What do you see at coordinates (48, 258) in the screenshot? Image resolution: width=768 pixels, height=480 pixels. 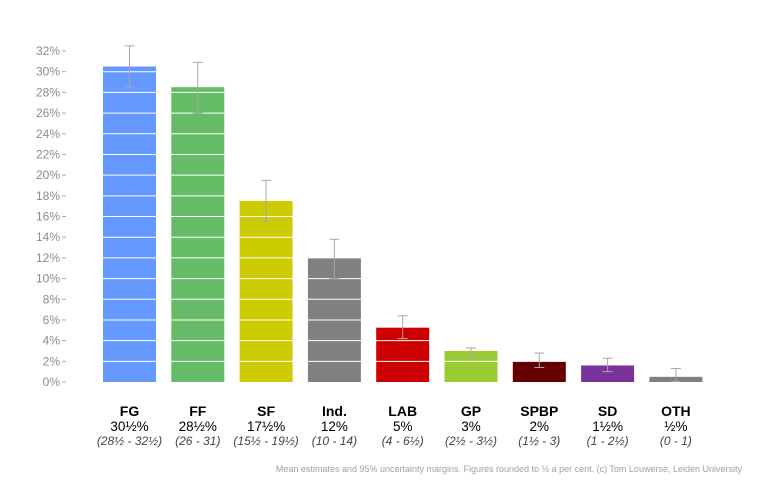 I see `y-tick-label: 12%` at bounding box center [48, 258].